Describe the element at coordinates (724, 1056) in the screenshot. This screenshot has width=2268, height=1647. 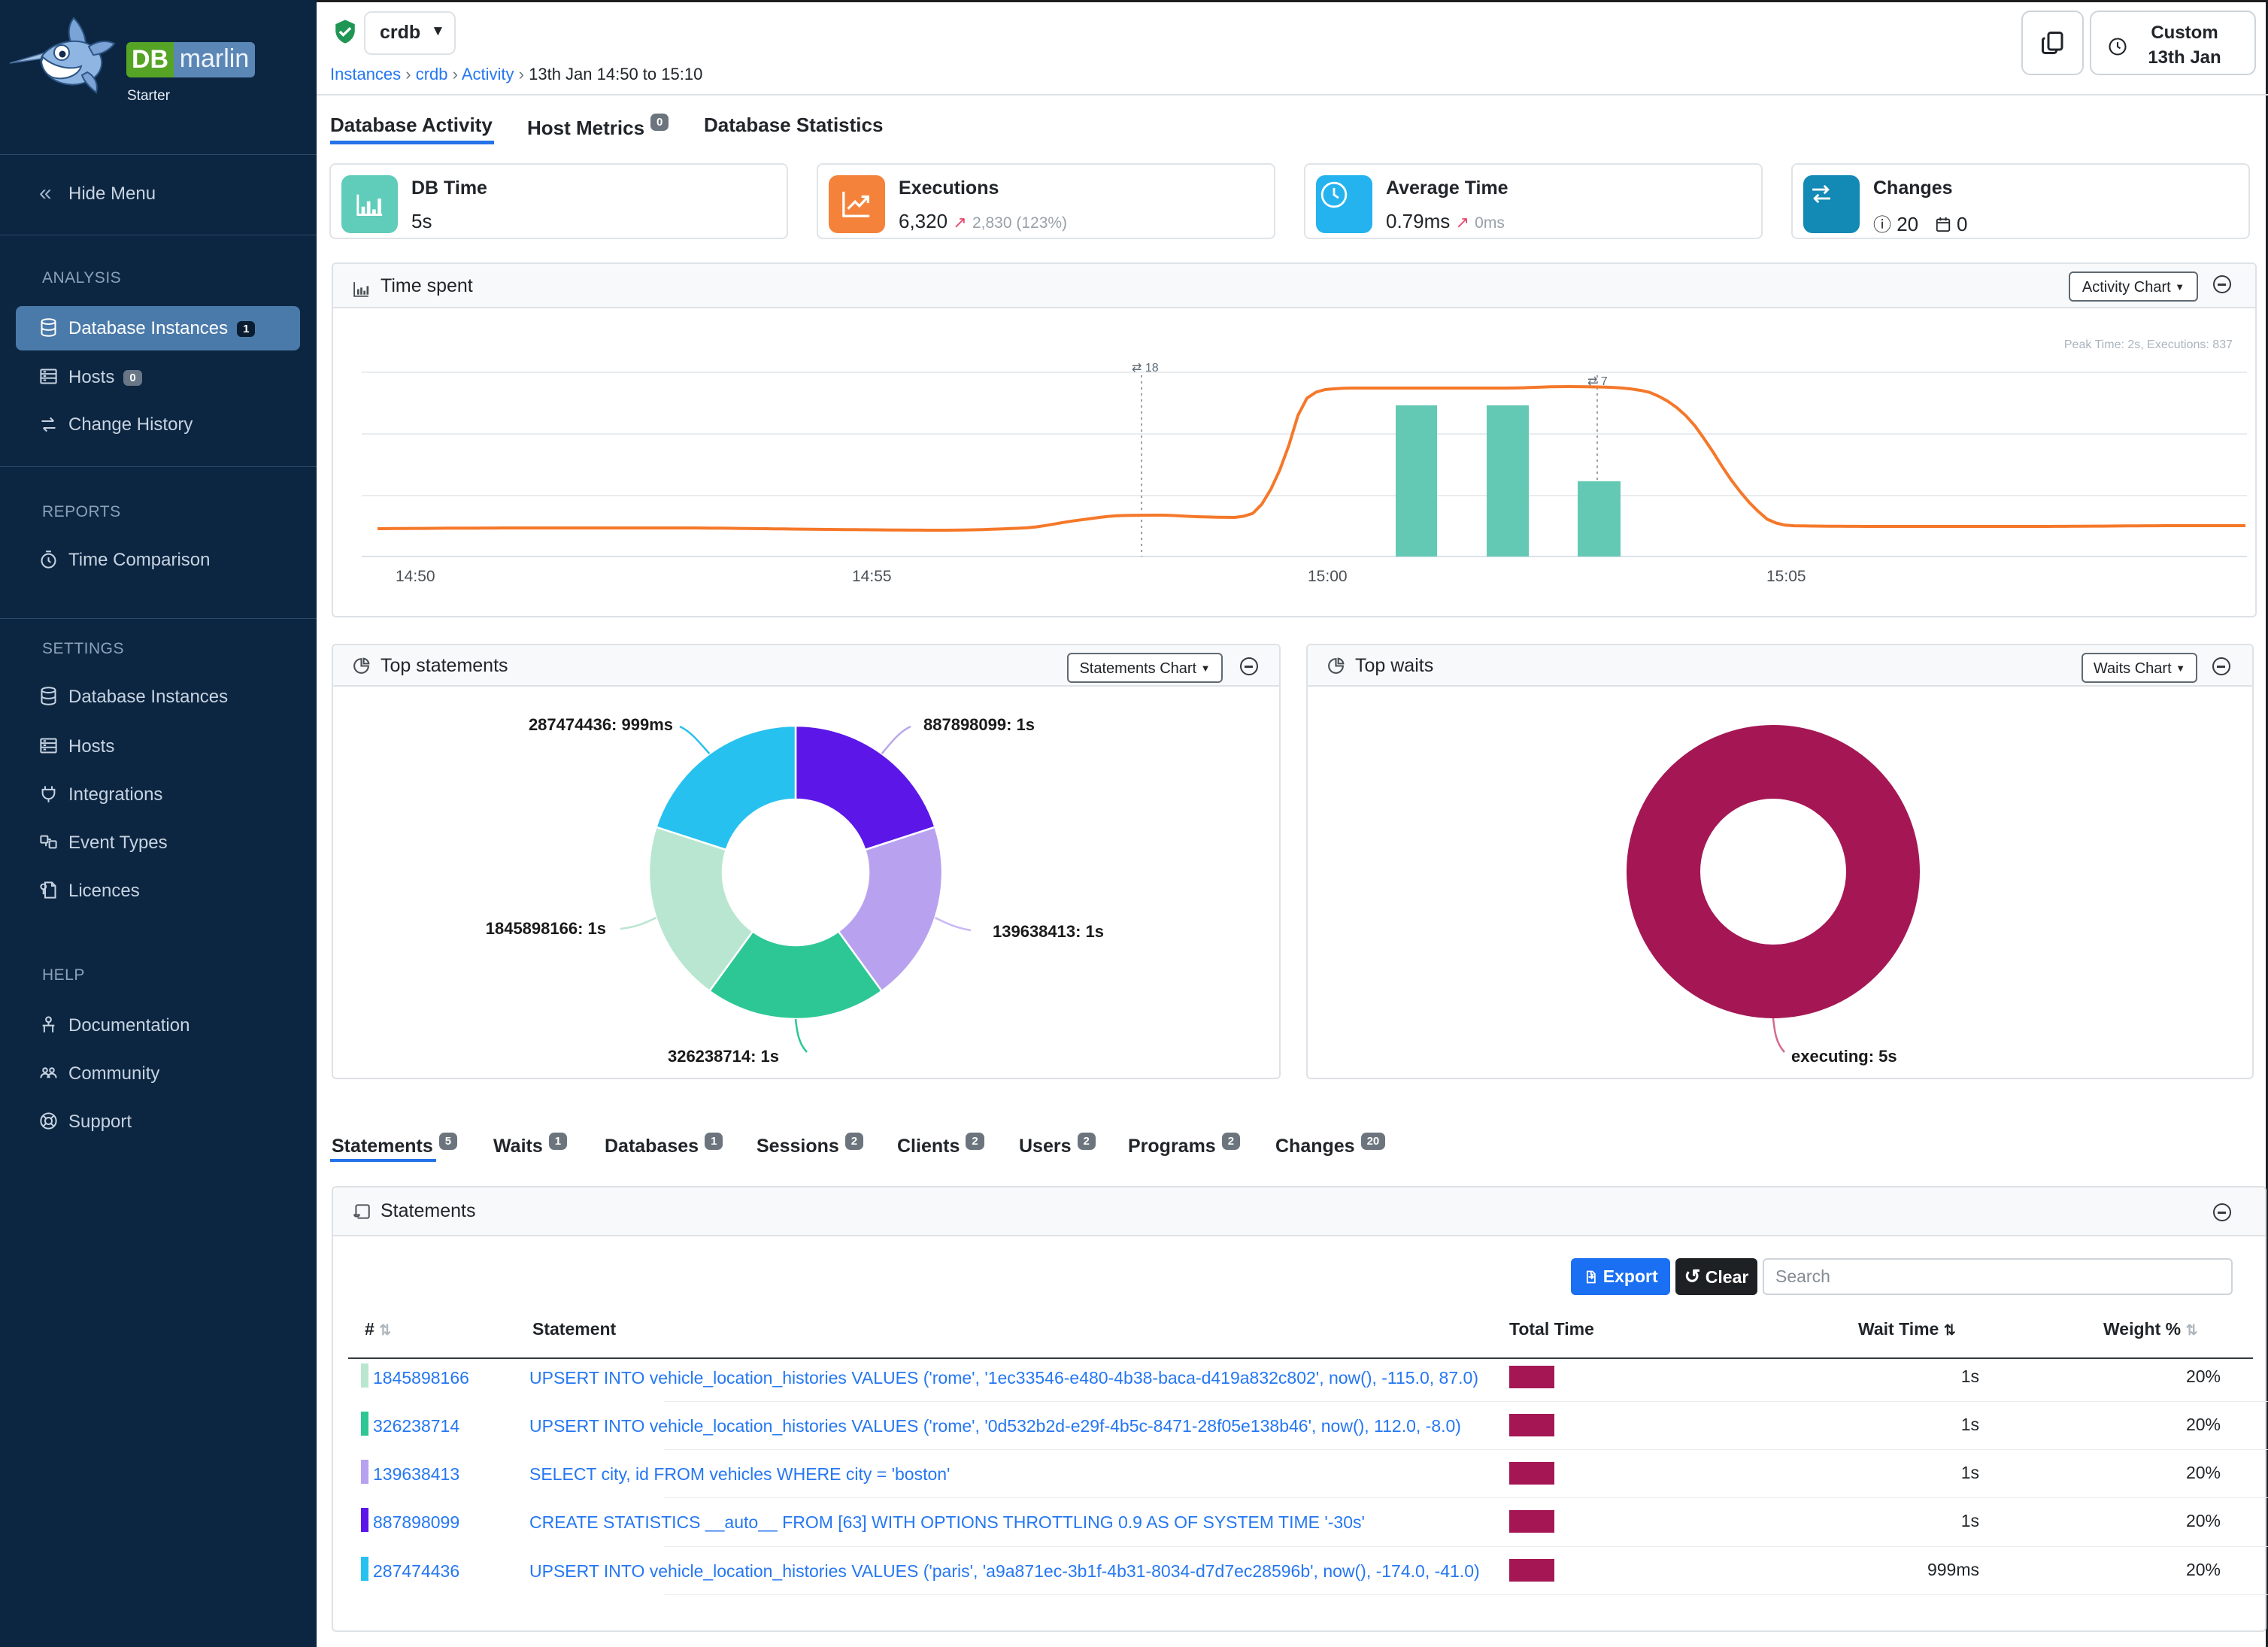
I see `svg-text: 326238714: 1s` at that location.